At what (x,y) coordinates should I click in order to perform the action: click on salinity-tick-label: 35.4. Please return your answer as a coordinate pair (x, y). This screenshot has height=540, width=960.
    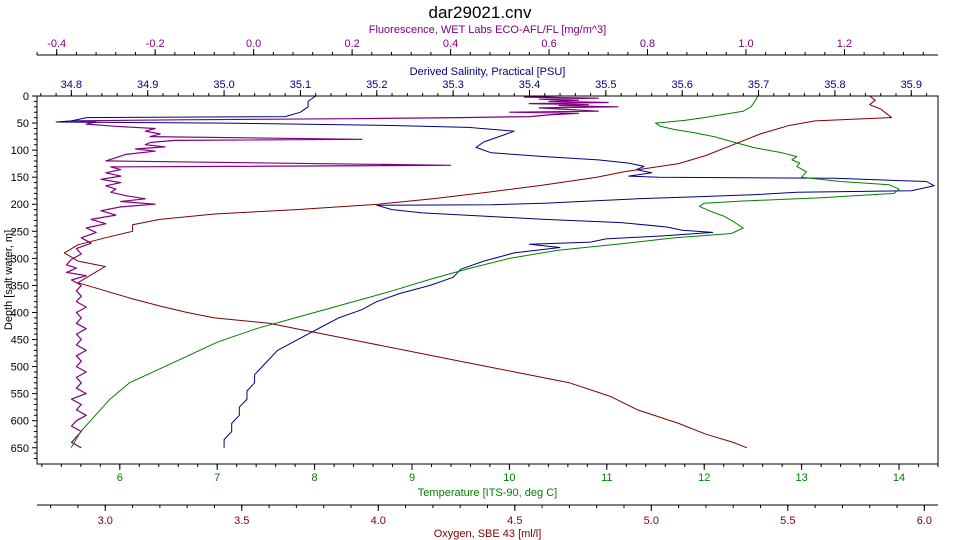
    Looking at the image, I should click on (529, 85).